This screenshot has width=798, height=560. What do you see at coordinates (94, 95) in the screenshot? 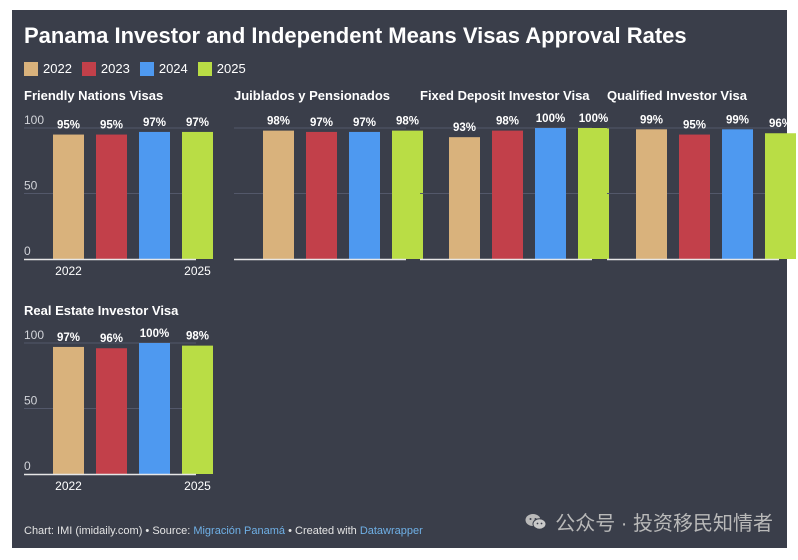
I see `panel-title: Friendly Nations Visas` at bounding box center [94, 95].